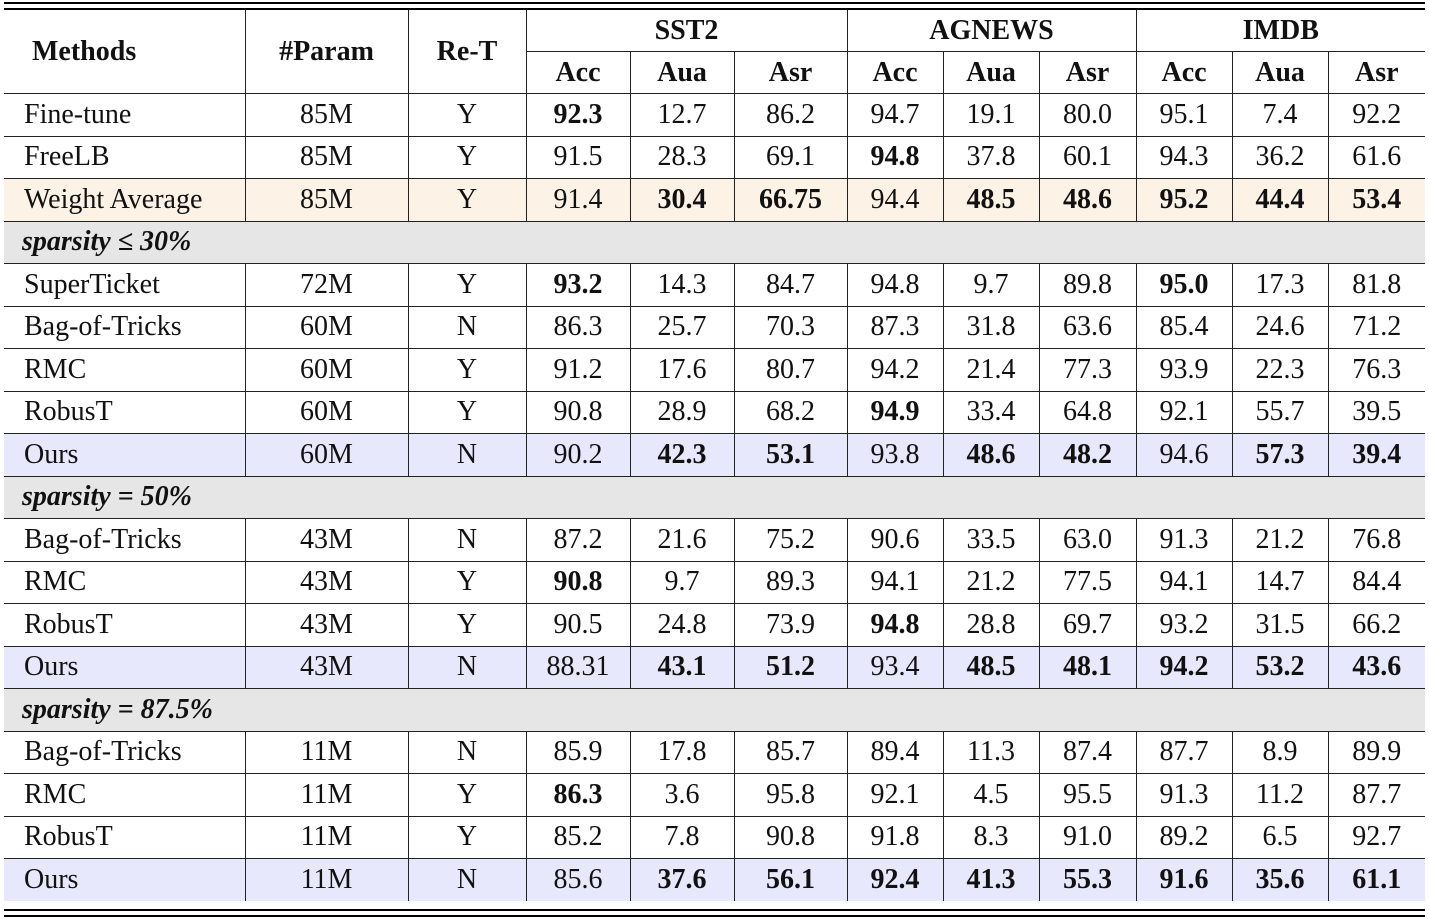 This screenshot has height=919, width=1429. What do you see at coordinates (1184, 285) in the screenshot?
I see `value-cell: 95.0` at bounding box center [1184, 285].